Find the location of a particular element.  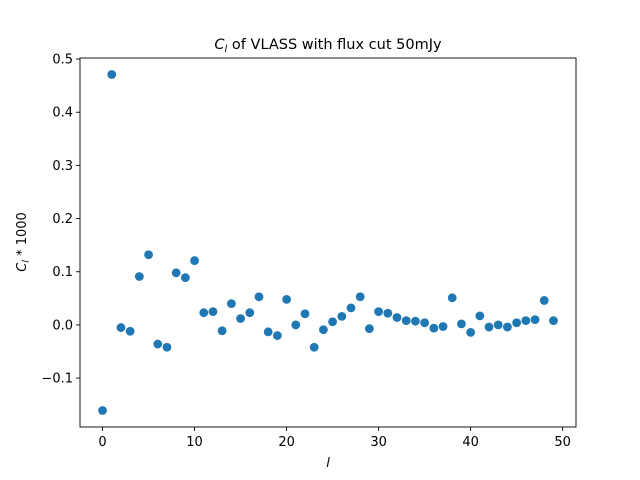

y-tick-label: 0.4 is located at coordinates (62, 113).